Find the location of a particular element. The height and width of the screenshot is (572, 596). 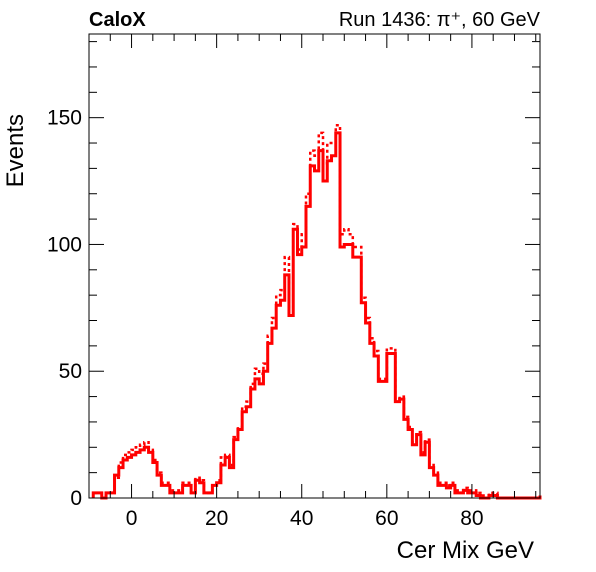

x-tick-label: 80 is located at coordinates (471, 518).